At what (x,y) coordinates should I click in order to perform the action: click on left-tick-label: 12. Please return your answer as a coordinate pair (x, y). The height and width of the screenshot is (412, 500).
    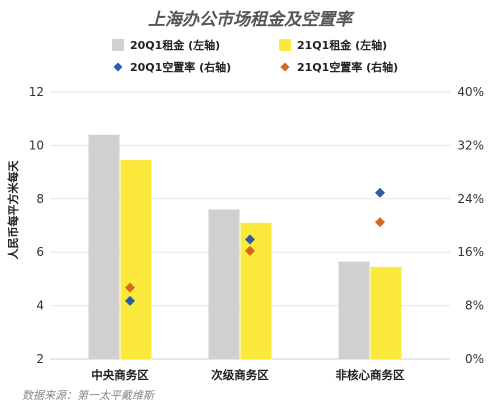
    Looking at the image, I should click on (36, 92).